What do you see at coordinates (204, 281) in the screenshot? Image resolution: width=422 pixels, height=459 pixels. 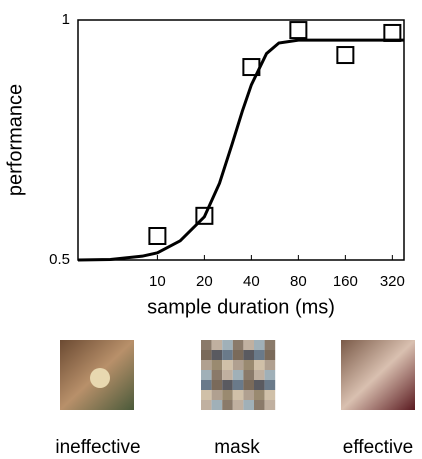 I see `x-tick-label: 20` at bounding box center [204, 281].